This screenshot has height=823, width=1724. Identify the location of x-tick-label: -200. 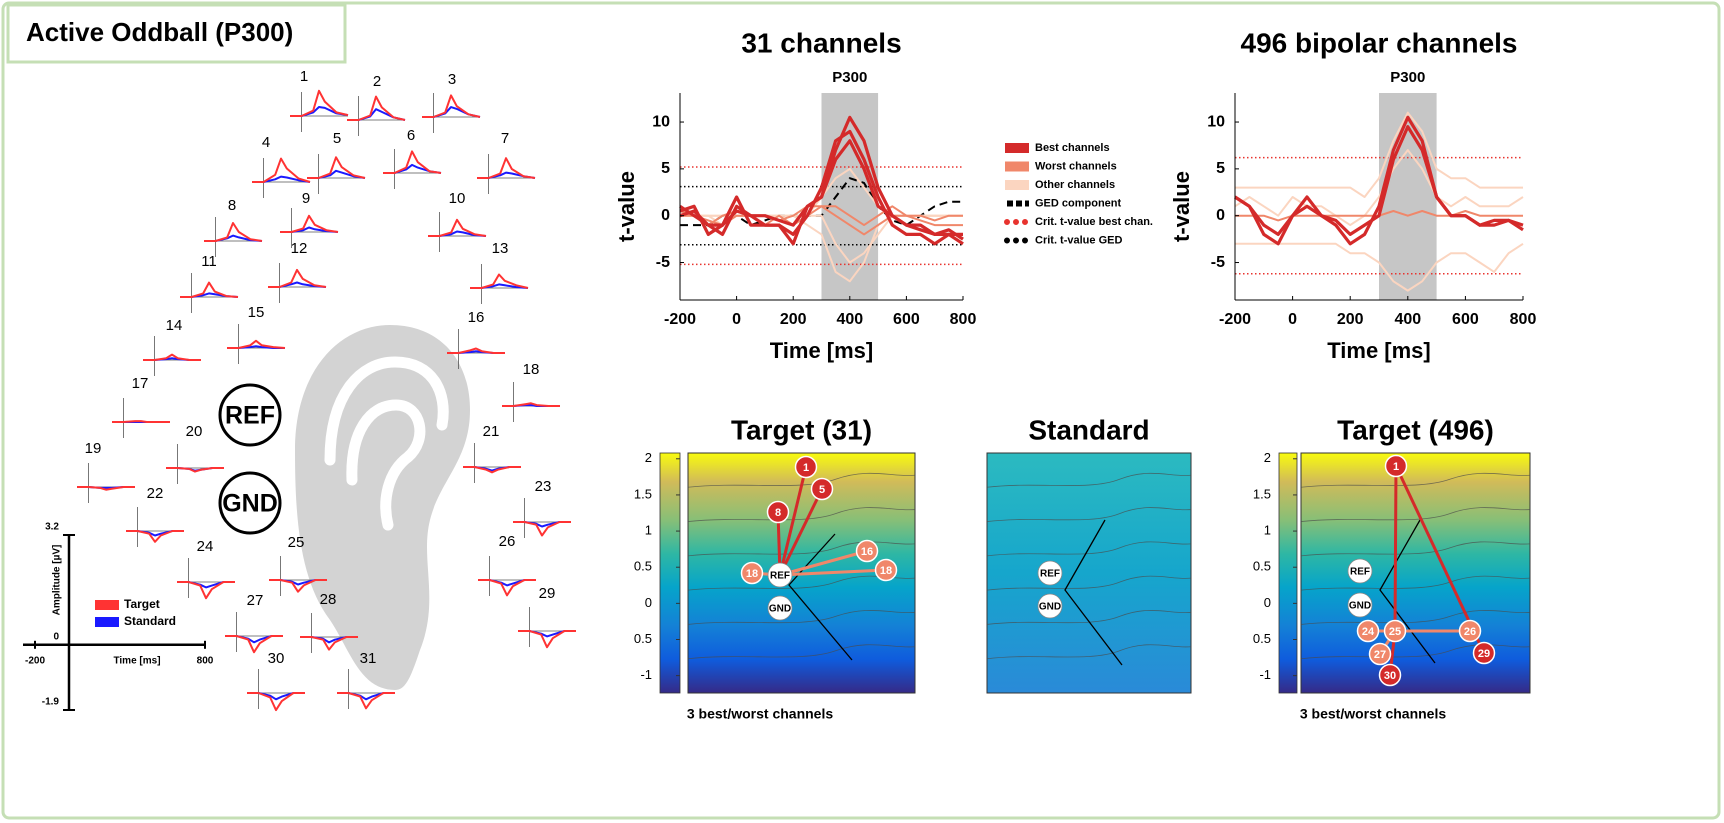
(680, 319).